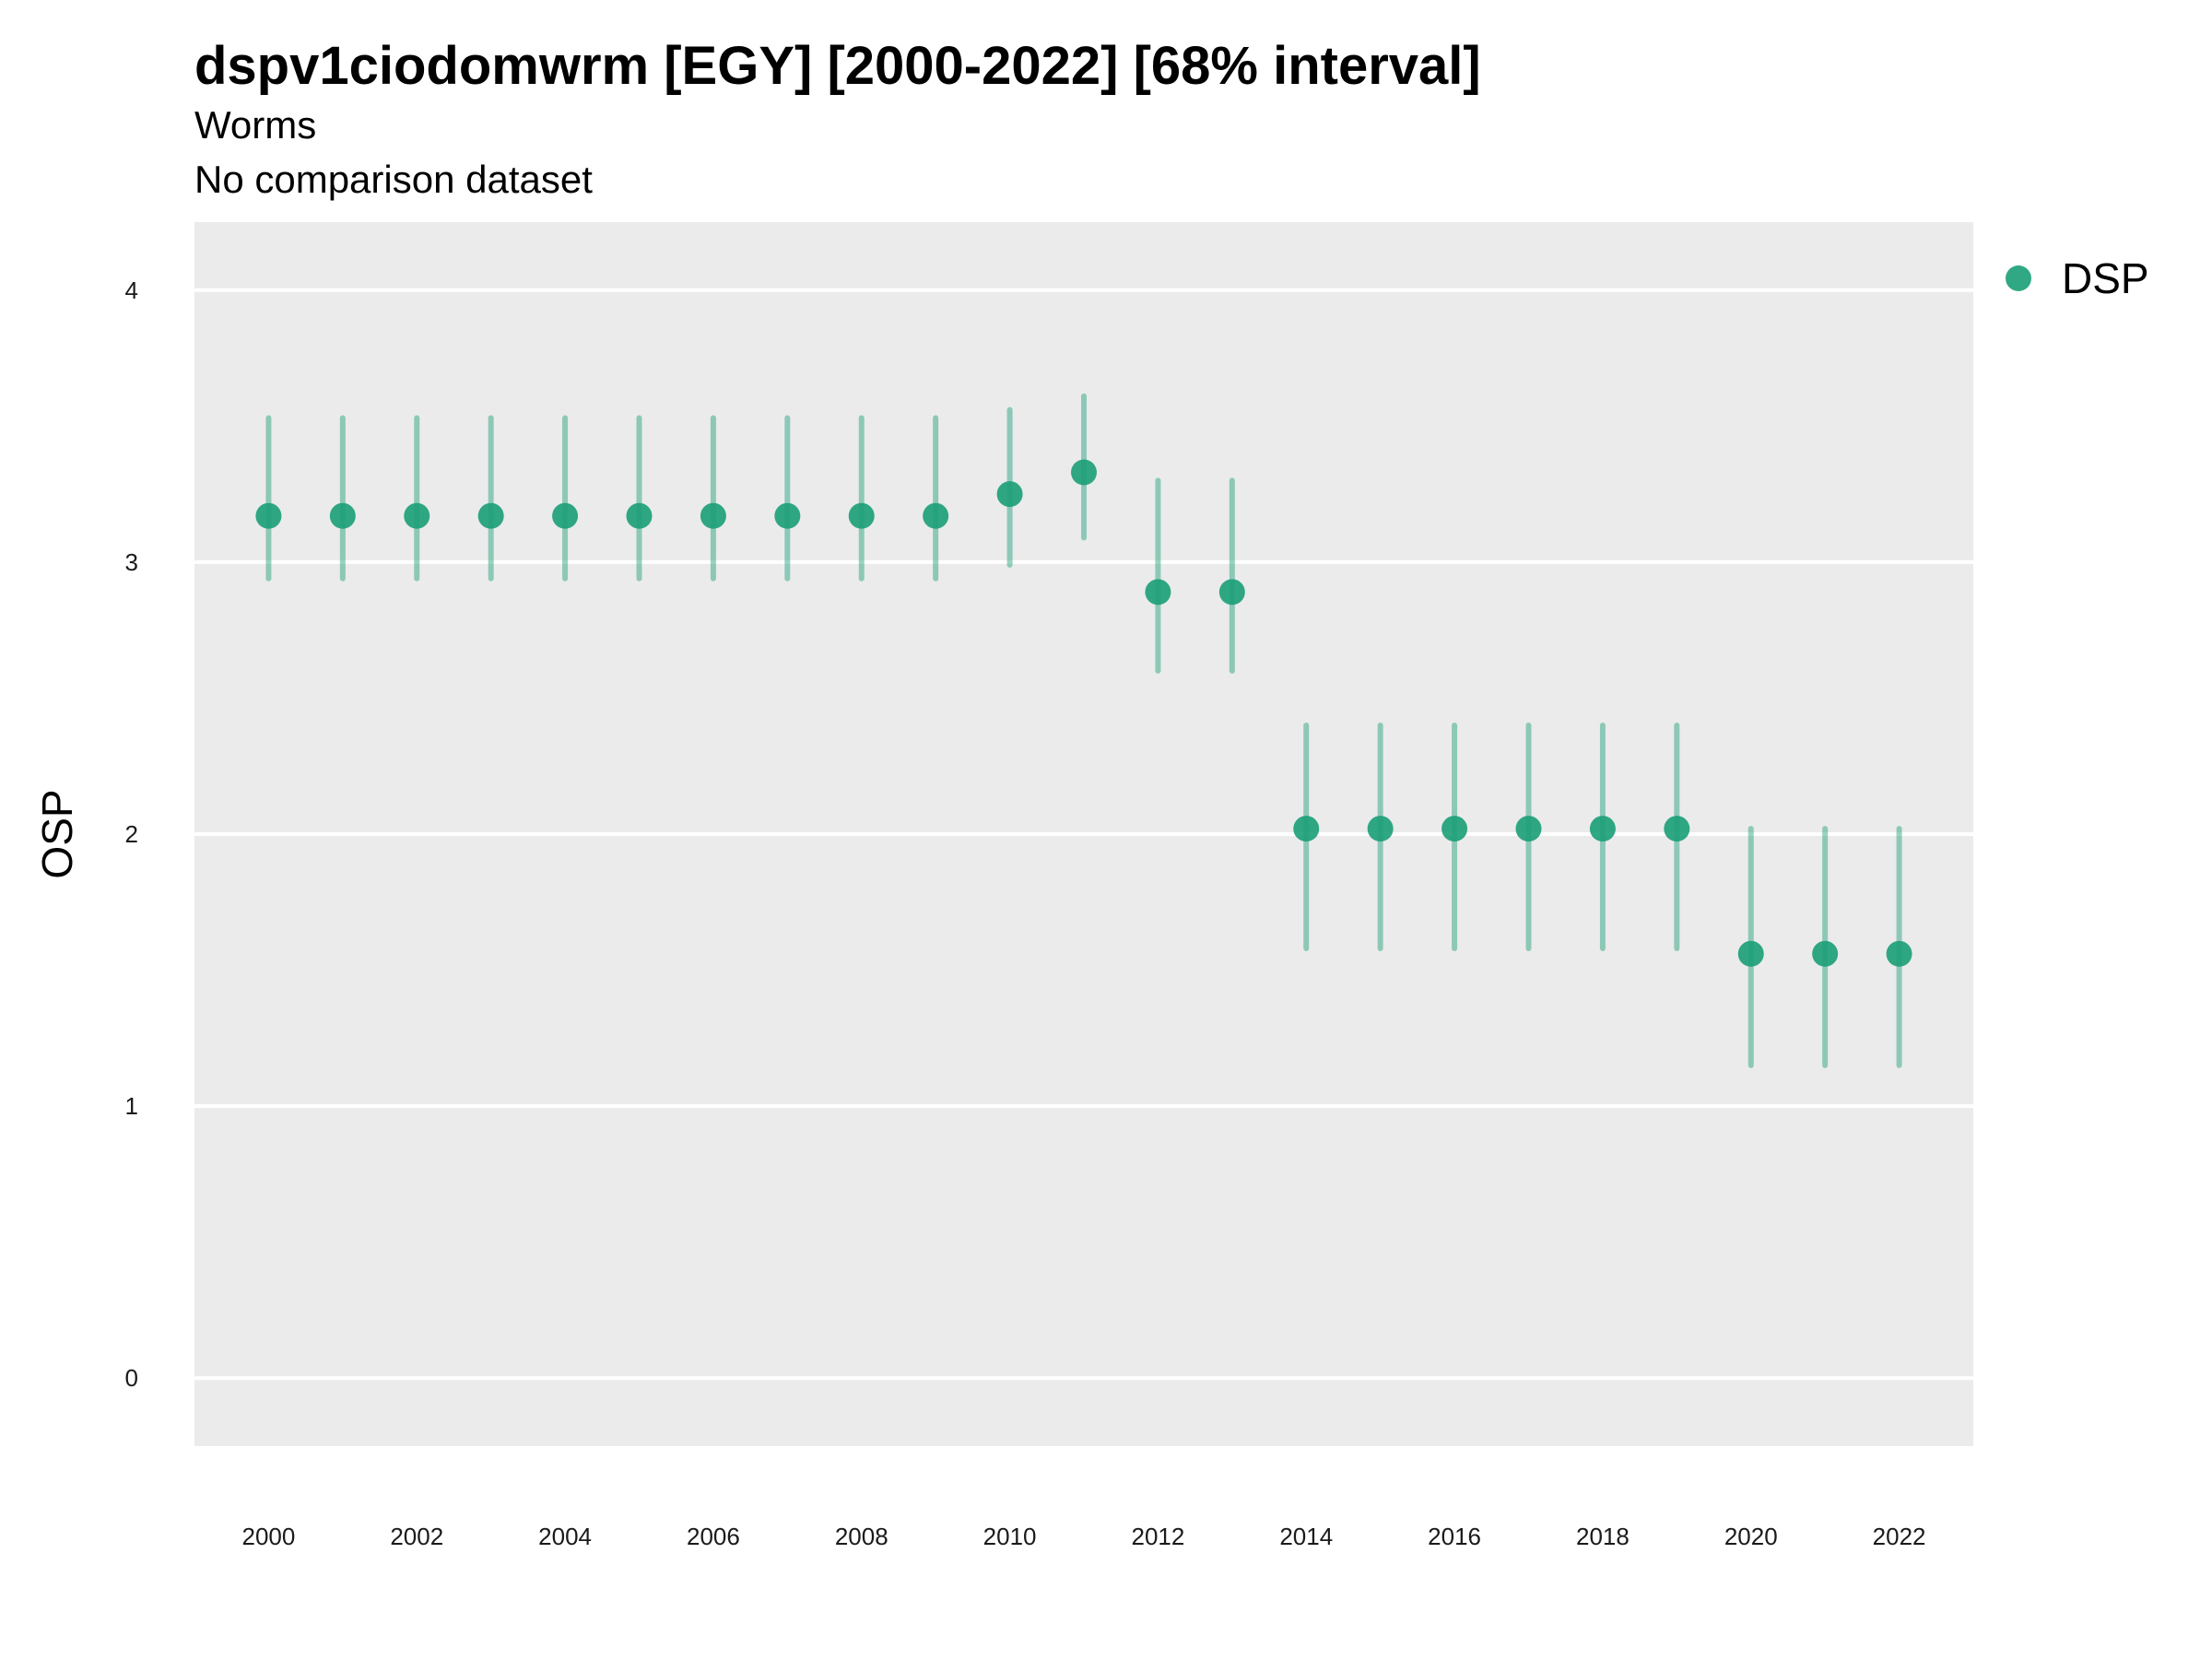  I want to click on data-point-2016, so click(1454, 829).